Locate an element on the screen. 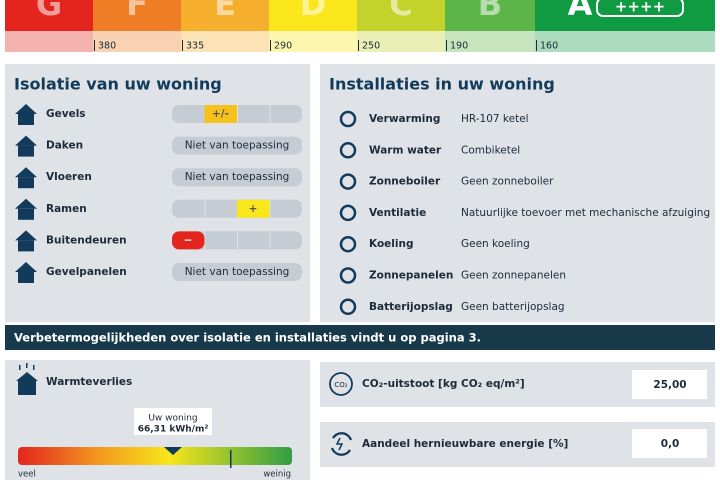  class-letter: A is located at coordinates (580, 11).